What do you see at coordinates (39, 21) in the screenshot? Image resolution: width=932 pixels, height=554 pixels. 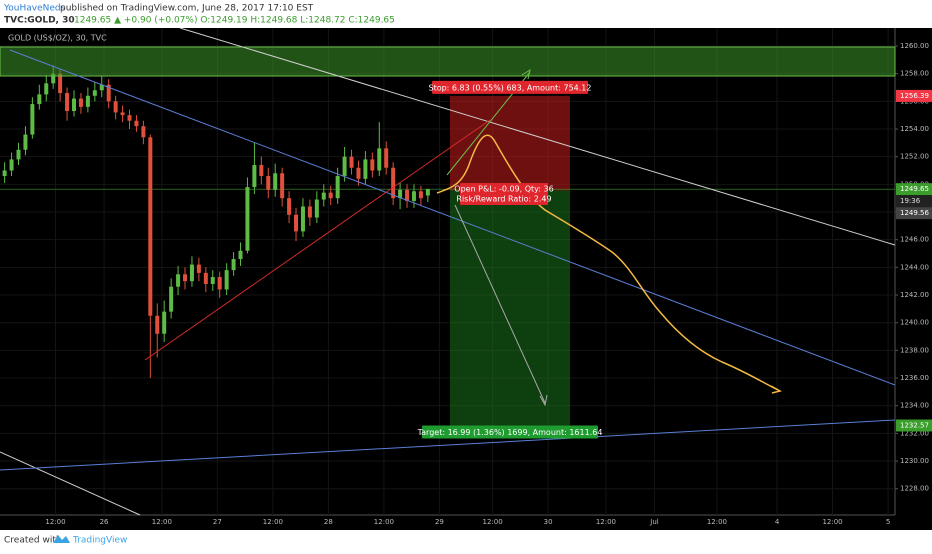 I see `symbol: TVC:GOLD, 30` at bounding box center [39, 21].